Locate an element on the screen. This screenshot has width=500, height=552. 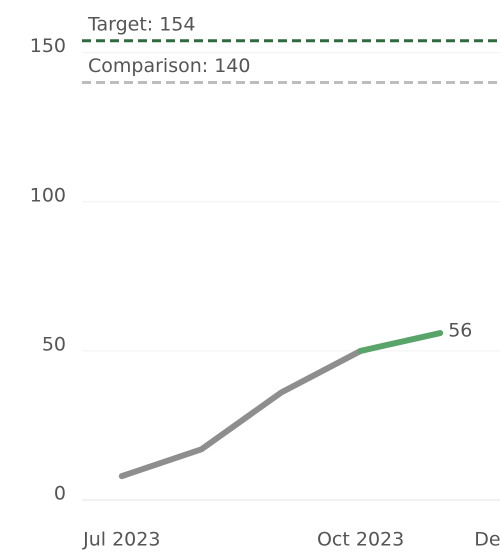
x-tick-label: Oct 2023 is located at coordinates (360, 540).